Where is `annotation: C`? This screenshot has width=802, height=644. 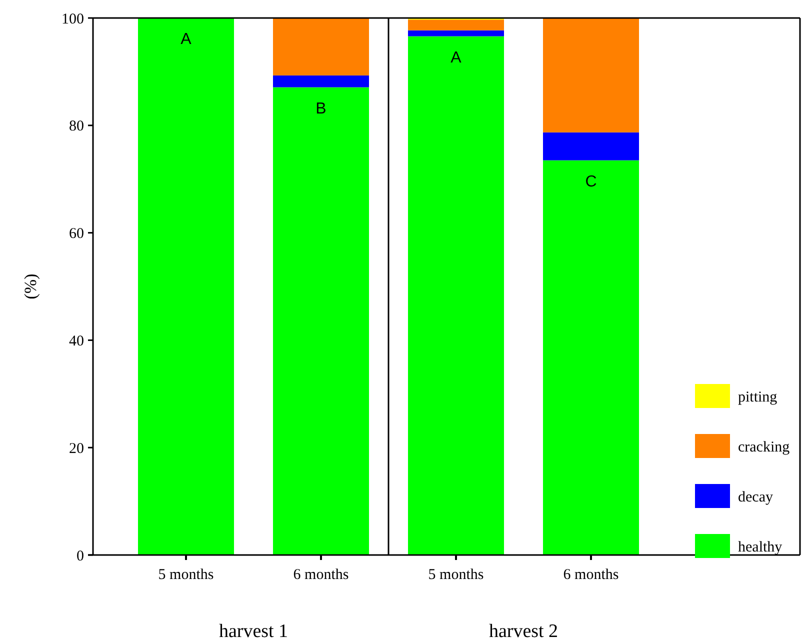
annotation: C is located at coordinates (591, 181).